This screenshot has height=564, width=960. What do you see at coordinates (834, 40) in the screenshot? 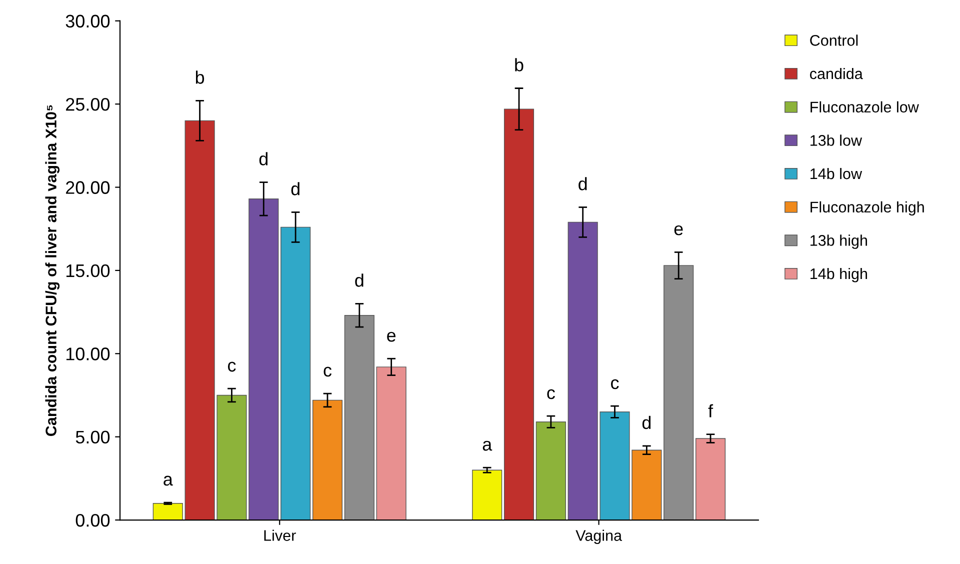
I see `legend-label: Control` at bounding box center [834, 40].